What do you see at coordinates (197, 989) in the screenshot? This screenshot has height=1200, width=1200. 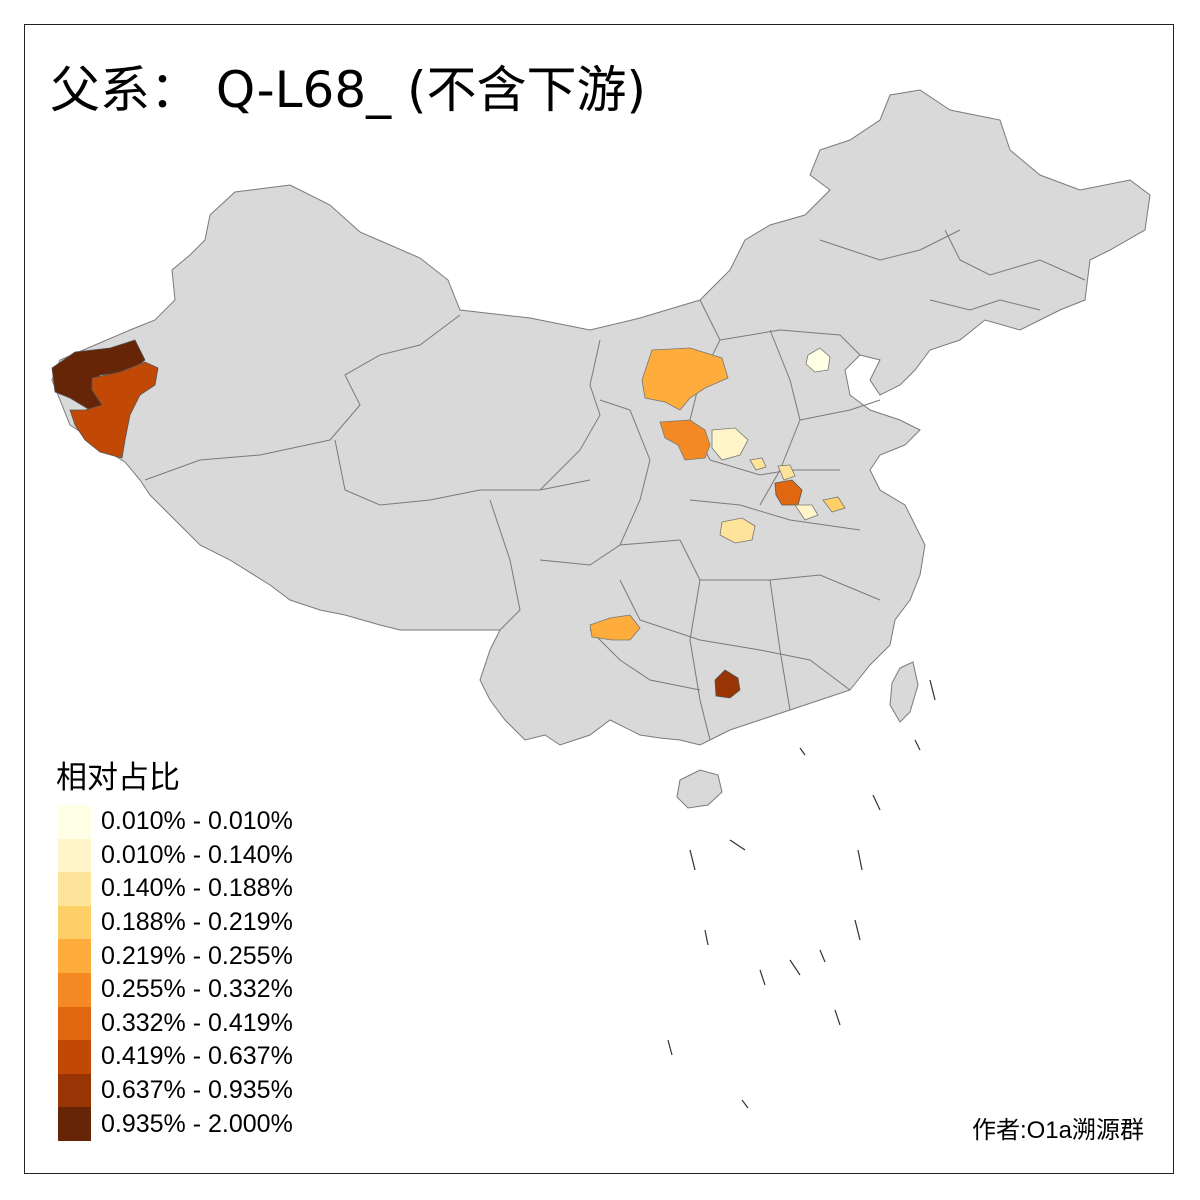 I see `legend-label: 0.255% - 0.332%` at bounding box center [197, 989].